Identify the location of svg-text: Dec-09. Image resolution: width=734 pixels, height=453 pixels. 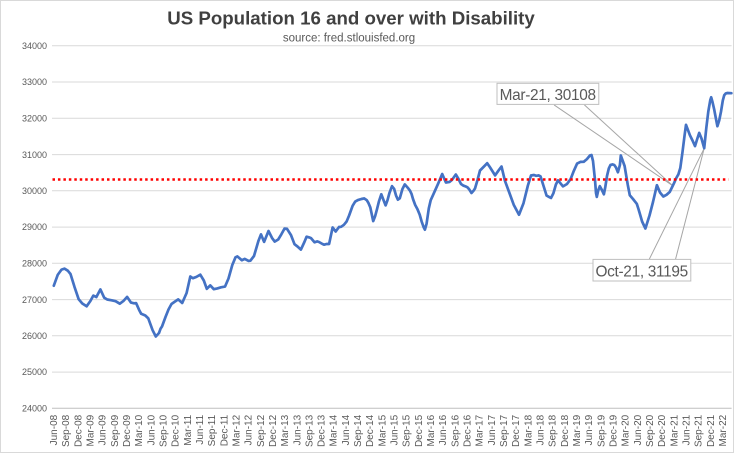
(127, 430).